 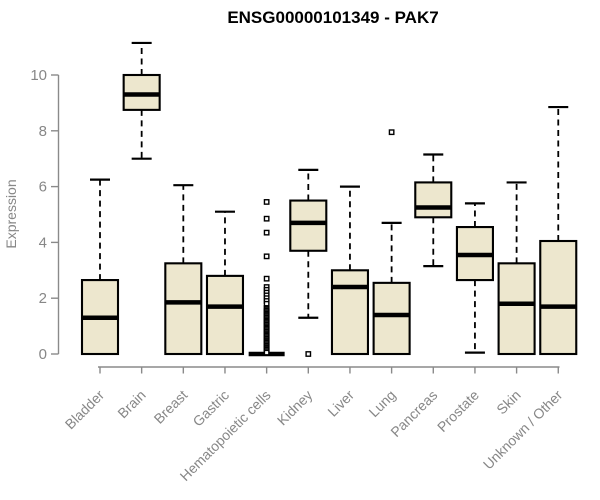 What do you see at coordinates (43, 131) in the screenshot?
I see `y-tick-label-8: 8` at bounding box center [43, 131].